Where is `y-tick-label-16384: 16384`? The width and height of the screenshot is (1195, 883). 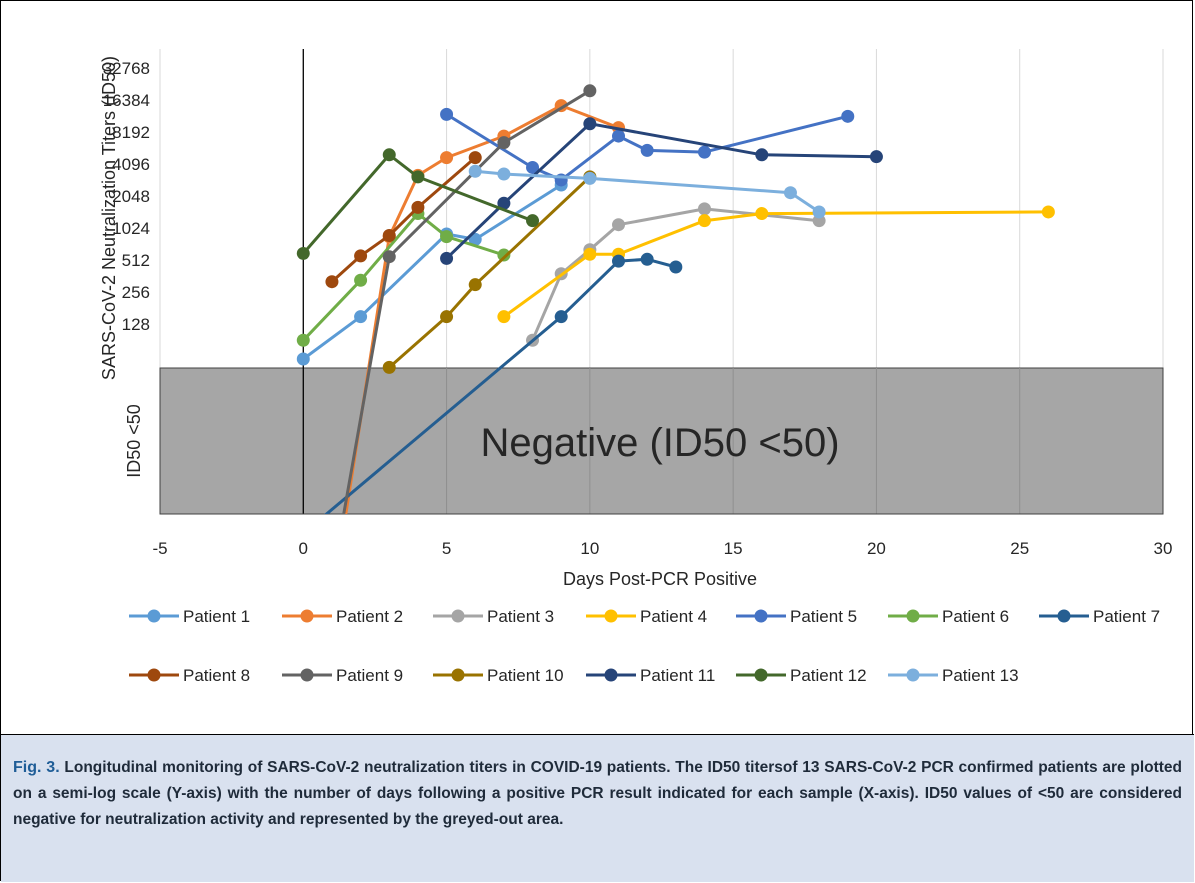 y-tick-label-16384: 16384 is located at coordinates (126, 100).